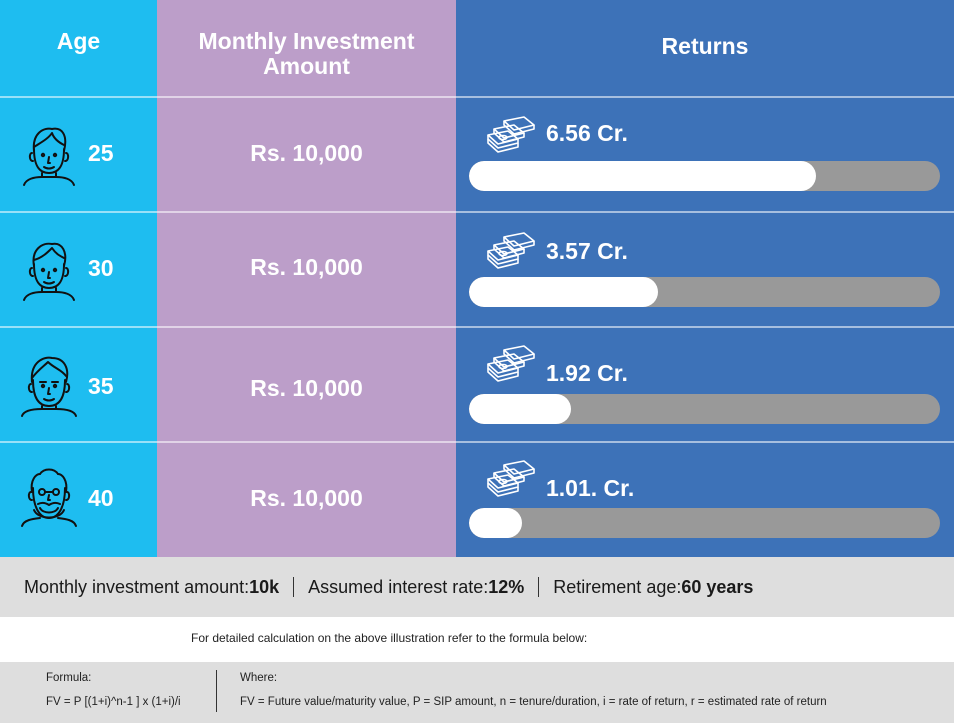  What do you see at coordinates (113, 702) in the screenshot?
I see `formula-equation: FV = P [(1+i)^n-1 ] x (1+i)/i` at bounding box center [113, 702].